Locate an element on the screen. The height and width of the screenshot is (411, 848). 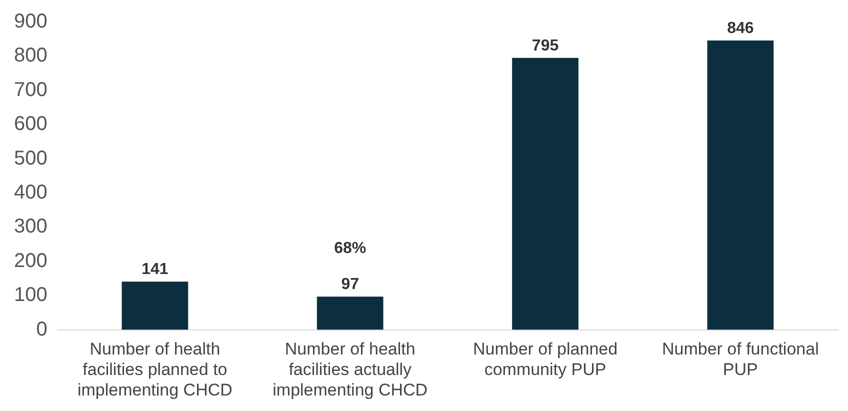
y-tick-label: 700 is located at coordinates (31, 89).